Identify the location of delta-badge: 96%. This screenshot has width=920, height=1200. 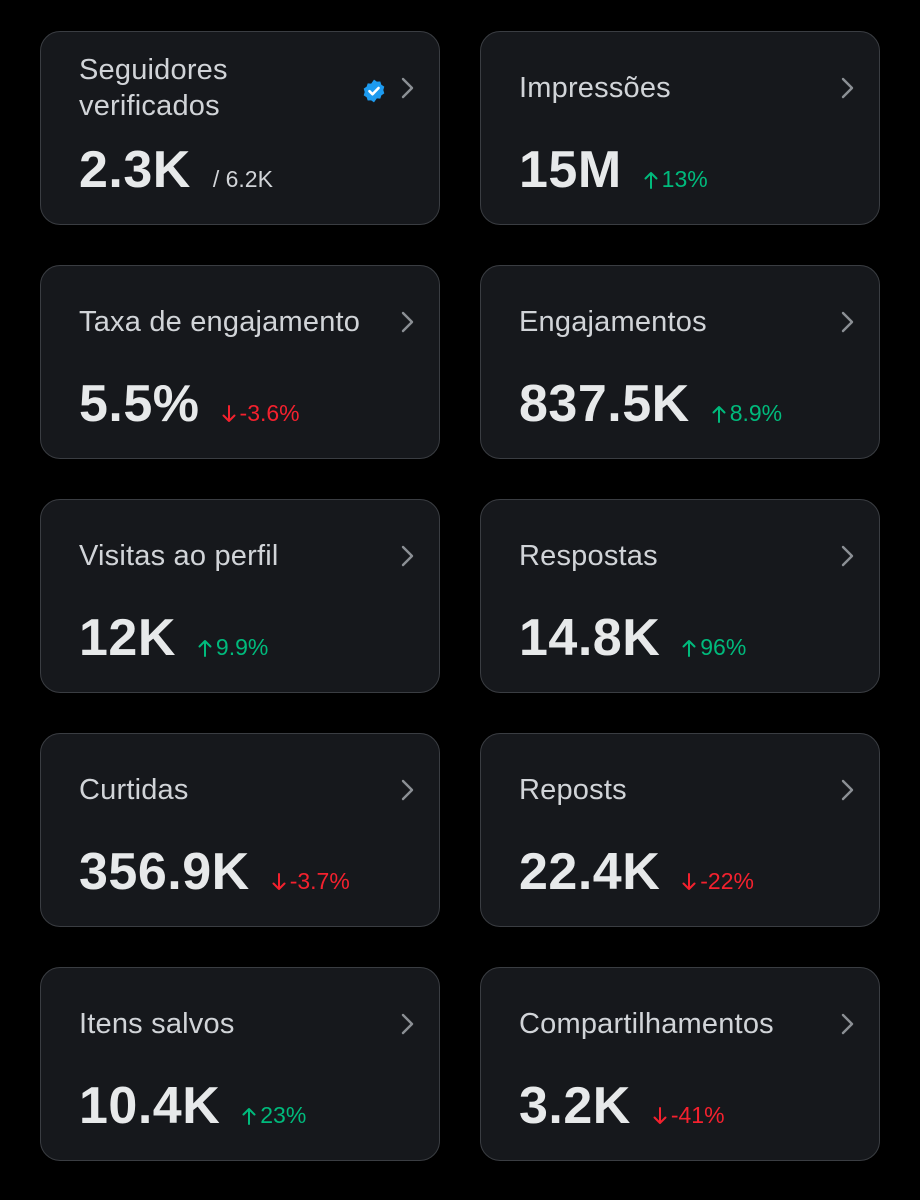
(714, 647).